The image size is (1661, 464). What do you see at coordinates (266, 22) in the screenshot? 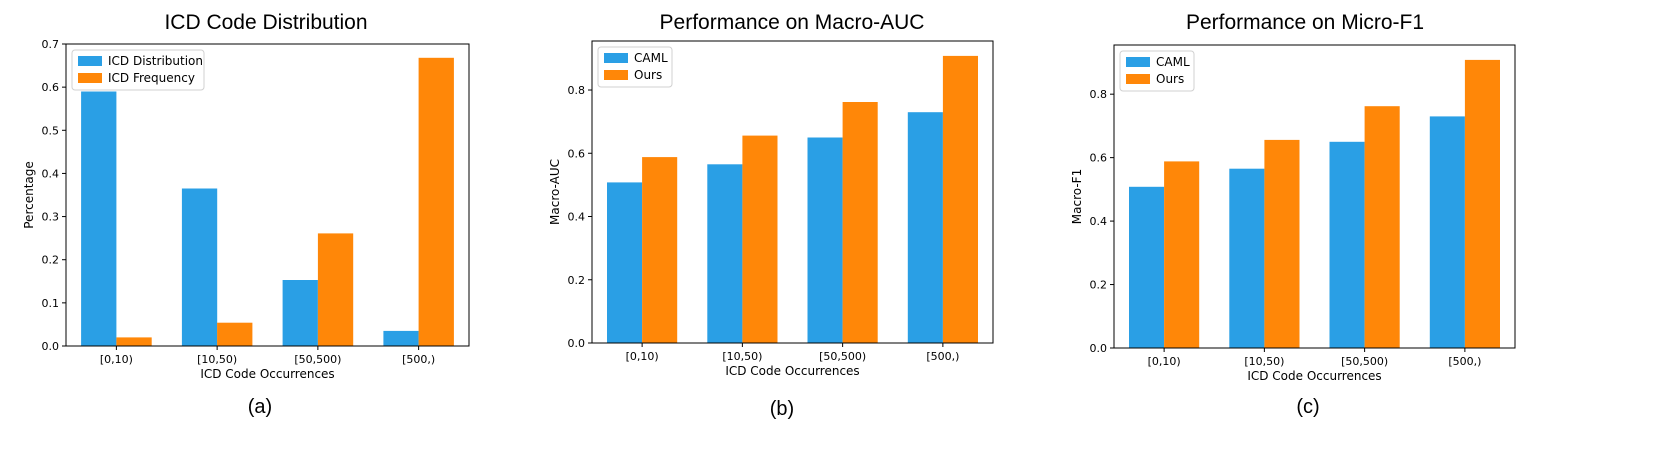
I see `chart-title: ICD Code Distribution` at bounding box center [266, 22].